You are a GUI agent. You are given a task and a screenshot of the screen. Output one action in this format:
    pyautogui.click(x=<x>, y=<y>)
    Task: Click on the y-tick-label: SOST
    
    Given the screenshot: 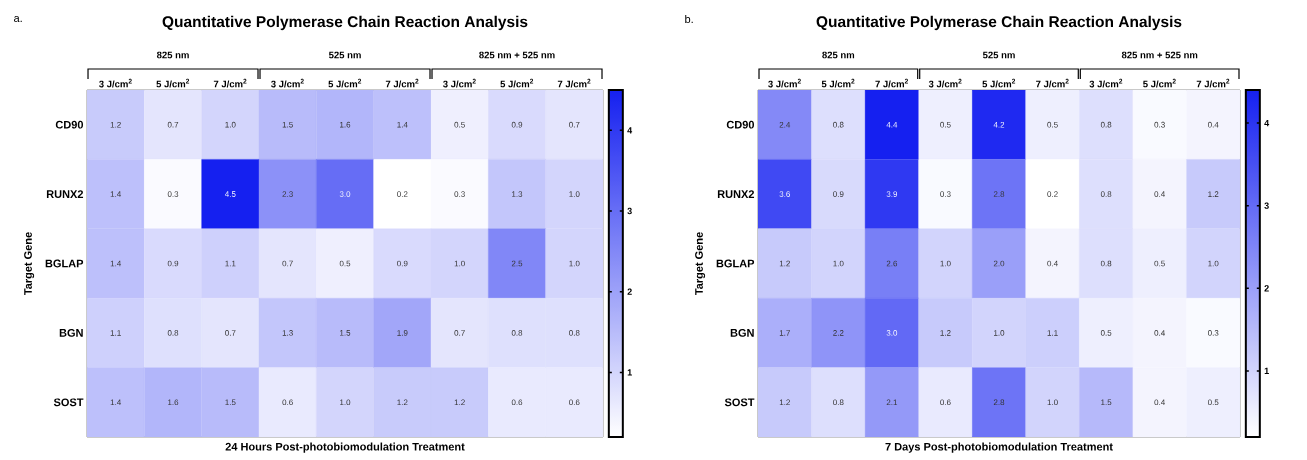 What is the action you would take?
    pyautogui.click(x=68, y=402)
    